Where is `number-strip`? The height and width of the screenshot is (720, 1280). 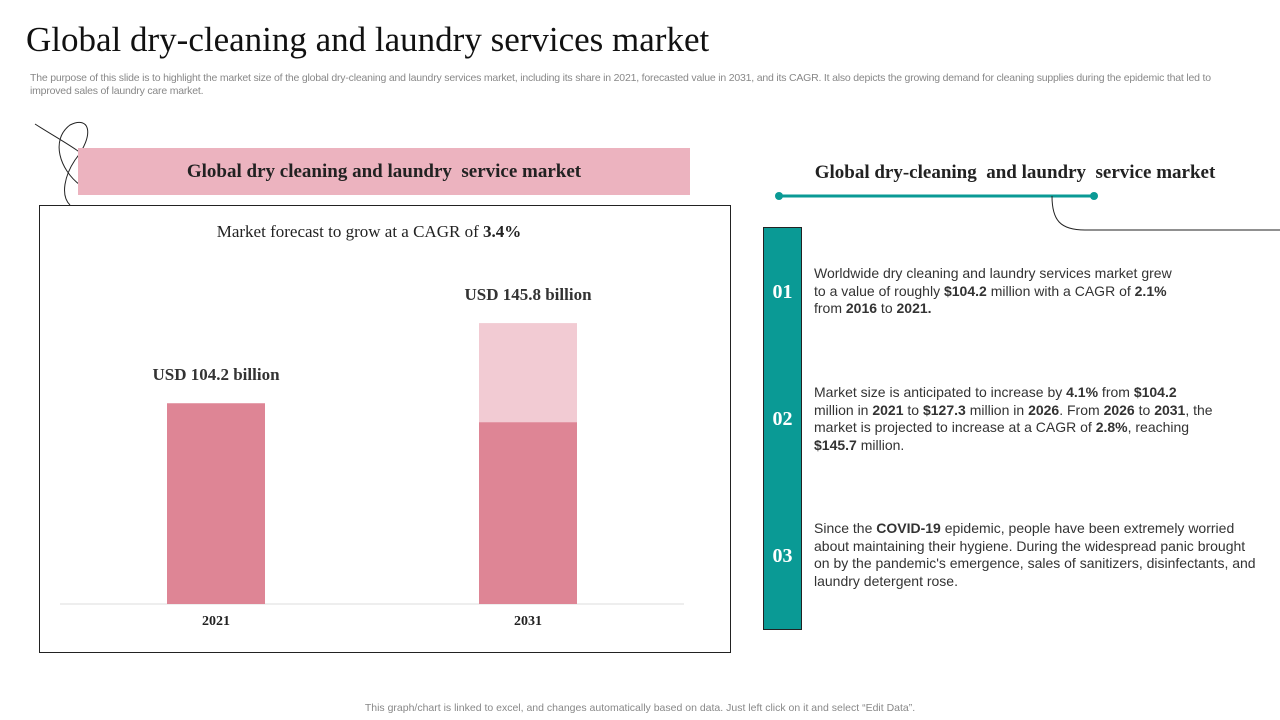
number-strip is located at coordinates (782, 428).